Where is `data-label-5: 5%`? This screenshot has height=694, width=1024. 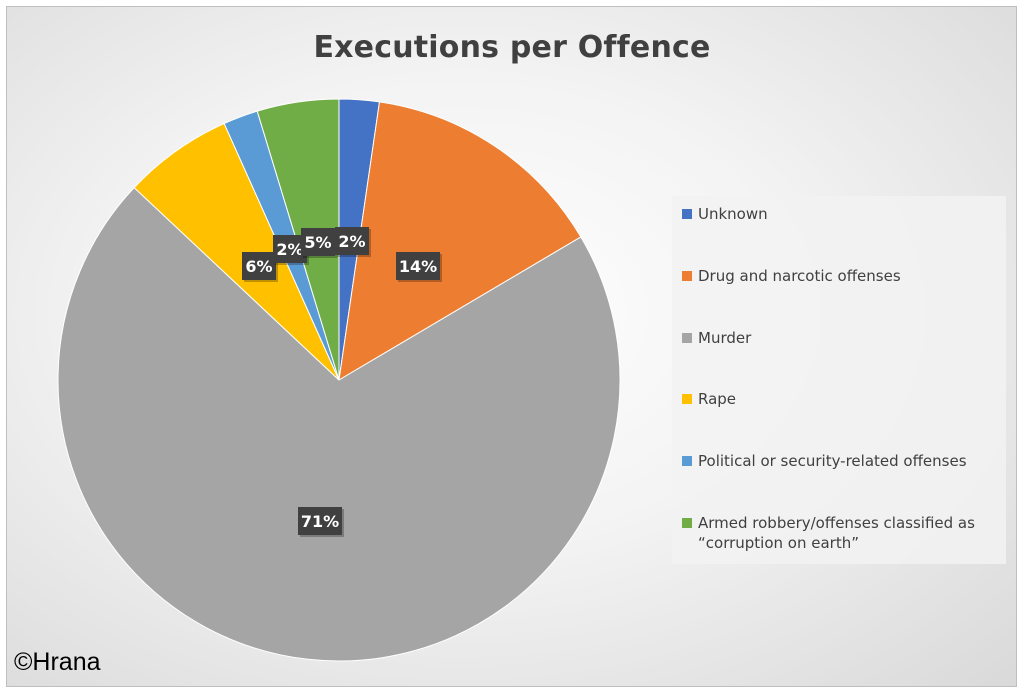 data-label-5: 5% is located at coordinates (319, 243).